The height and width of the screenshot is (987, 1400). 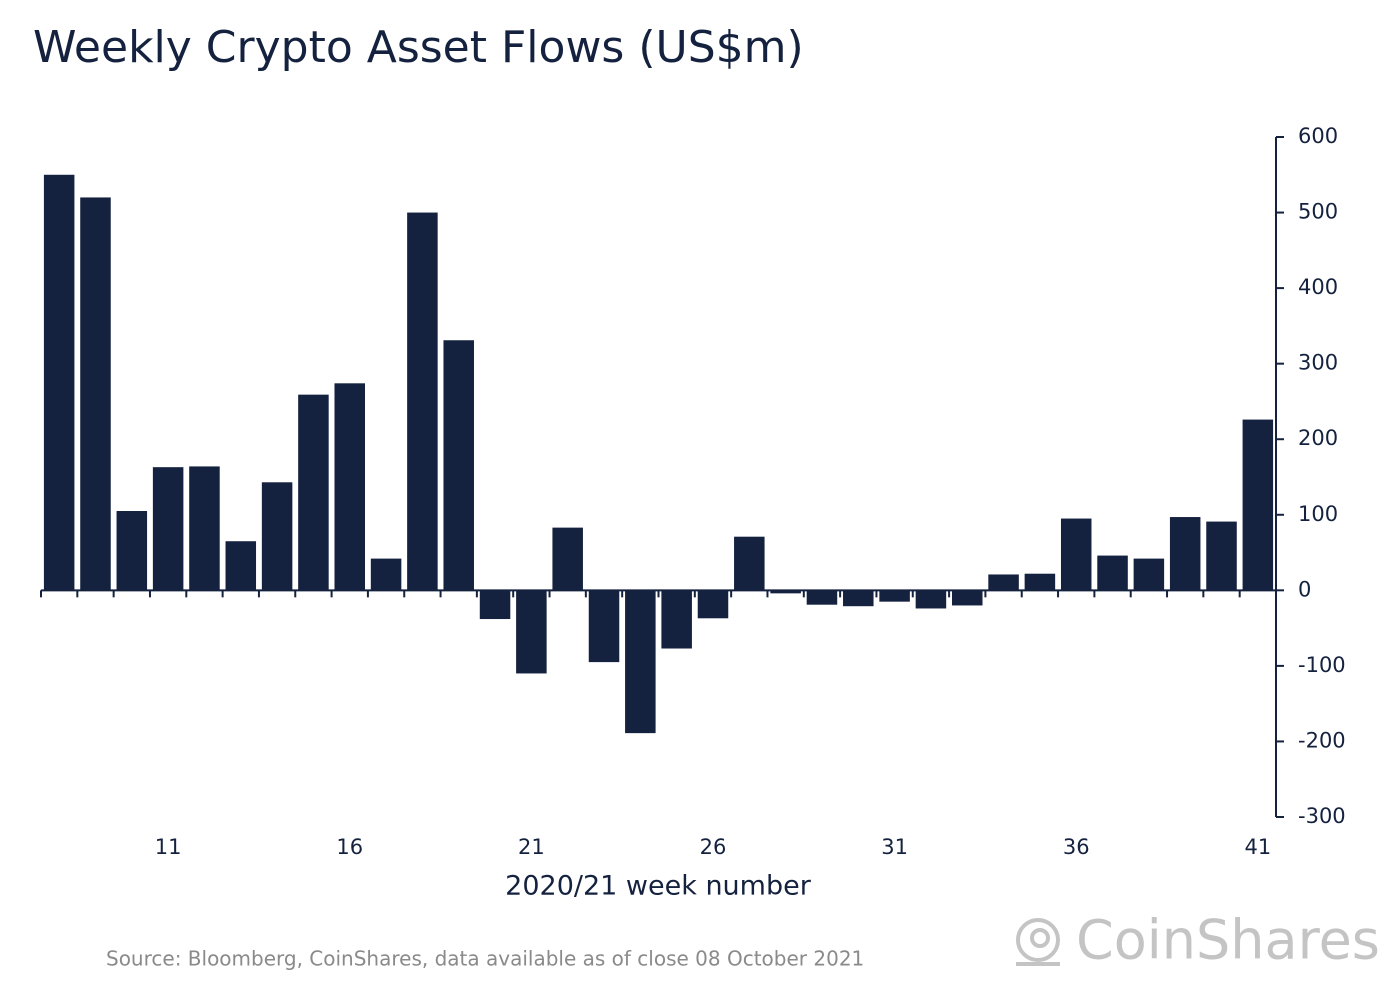 I want to click on y-tick-label: -100, so click(x=1322, y=665).